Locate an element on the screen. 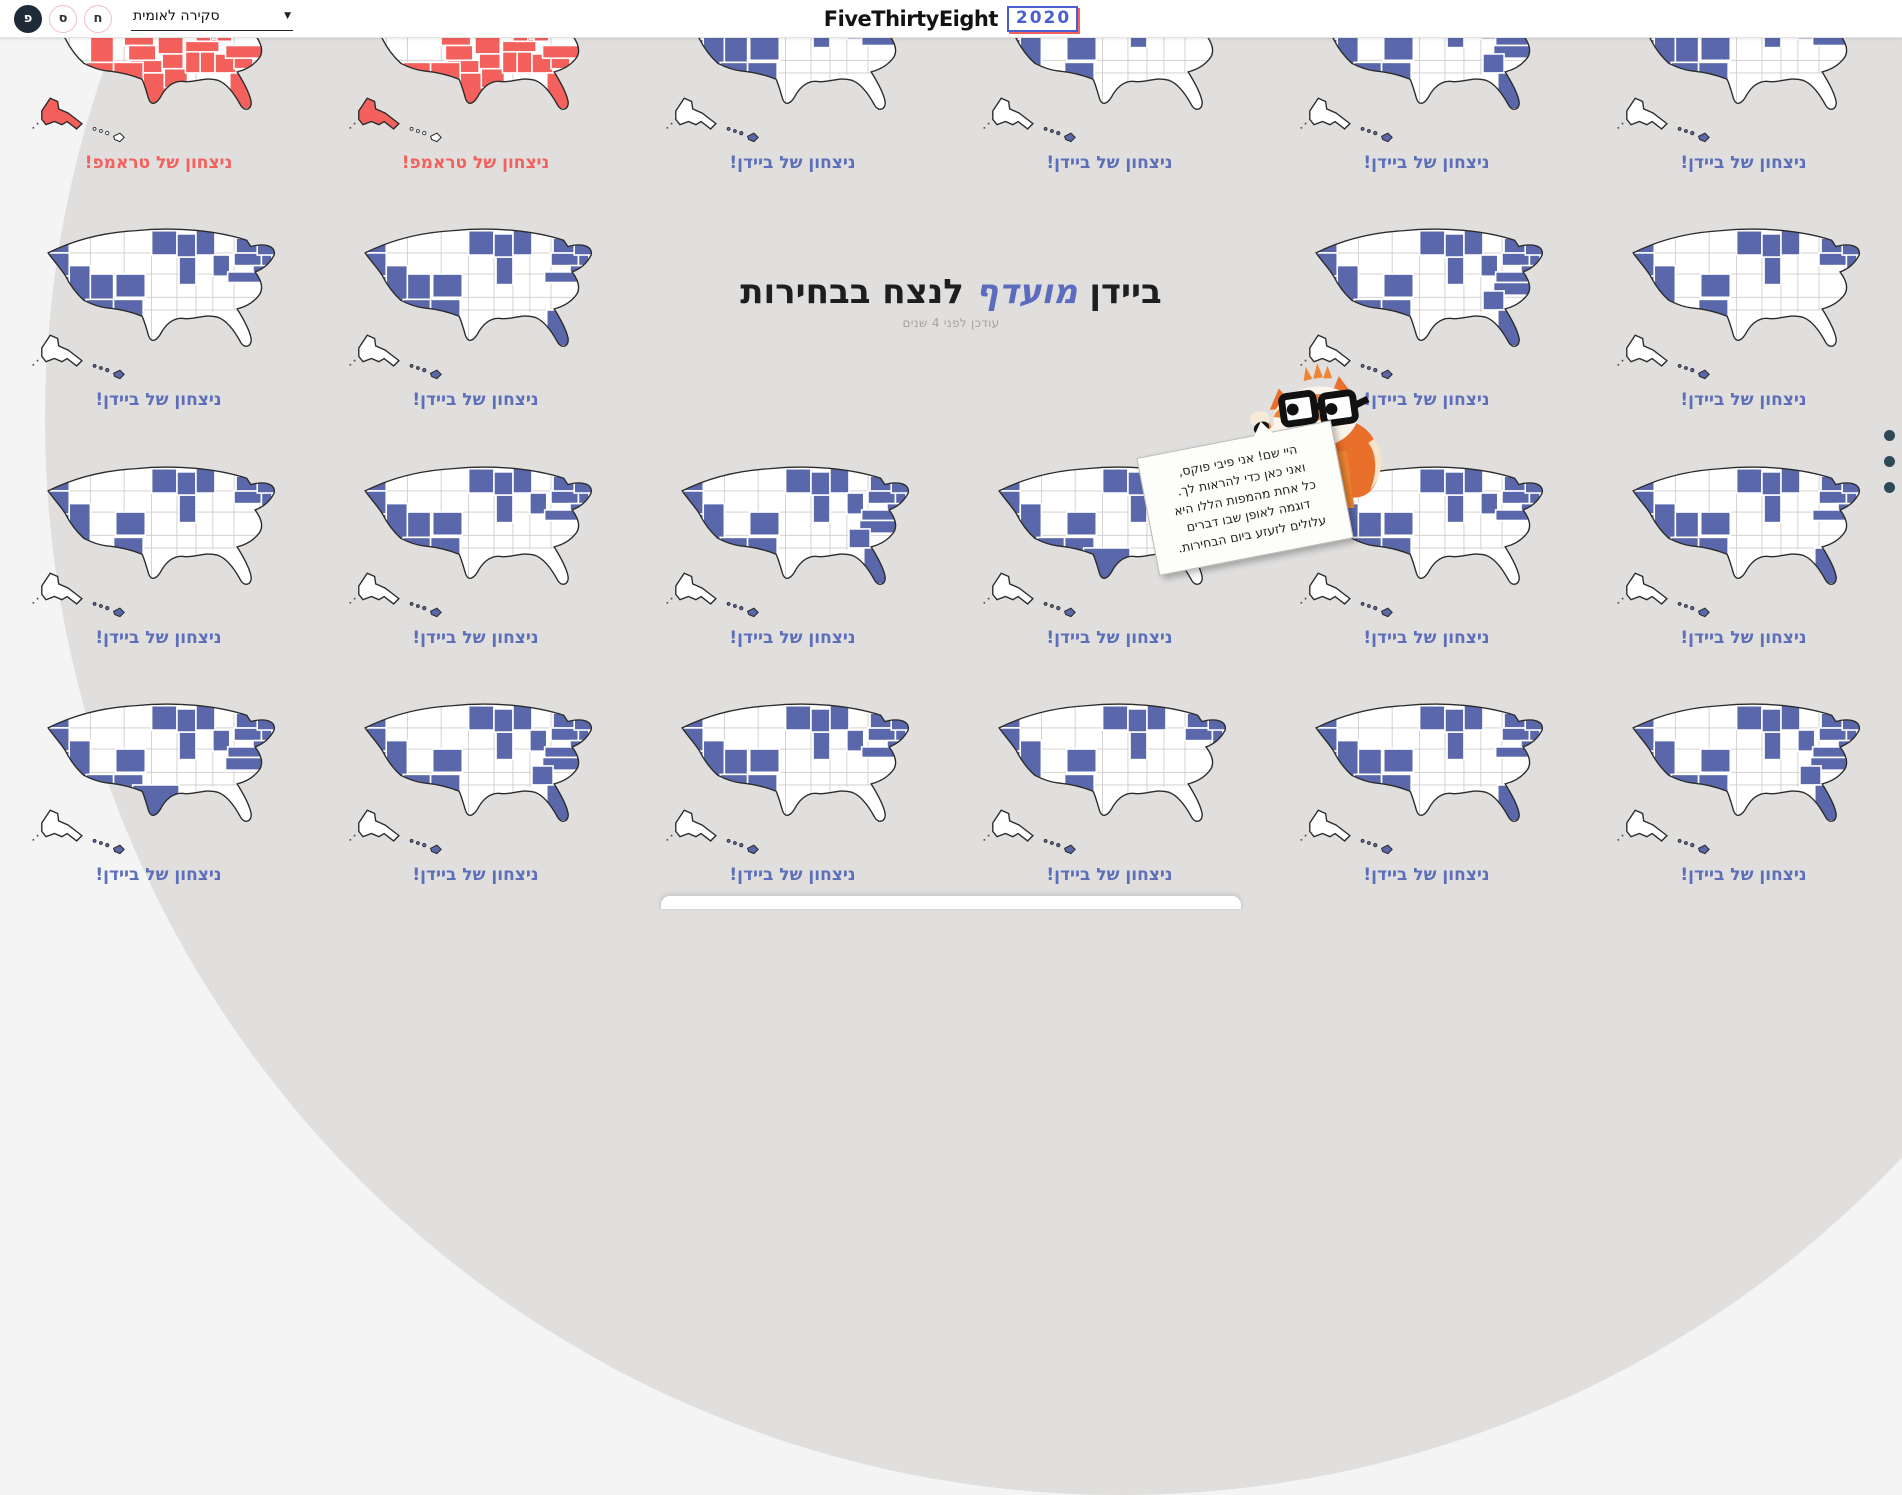  map-cell-r3c5: ניצחון של ביידן! is located at coordinates (1426, 539).